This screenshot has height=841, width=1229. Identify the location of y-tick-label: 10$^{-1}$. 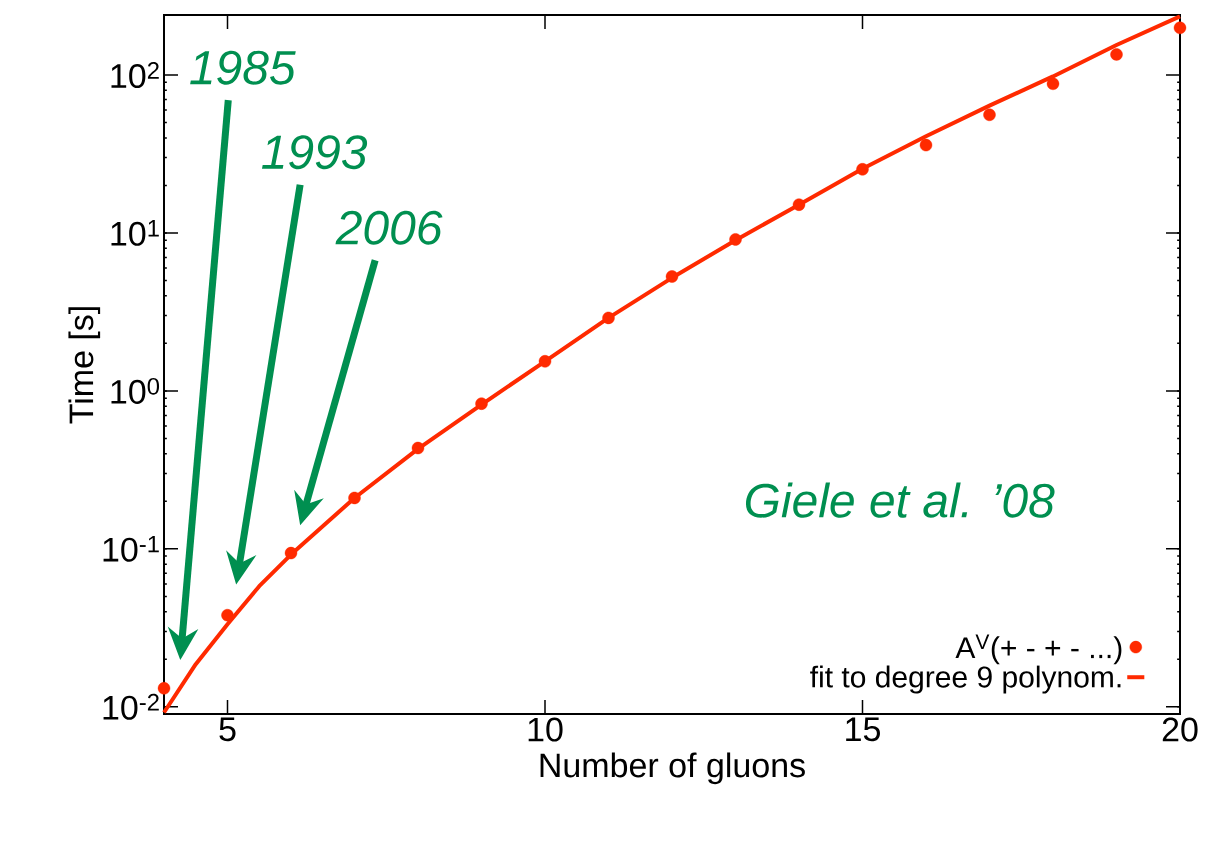
(131, 548).